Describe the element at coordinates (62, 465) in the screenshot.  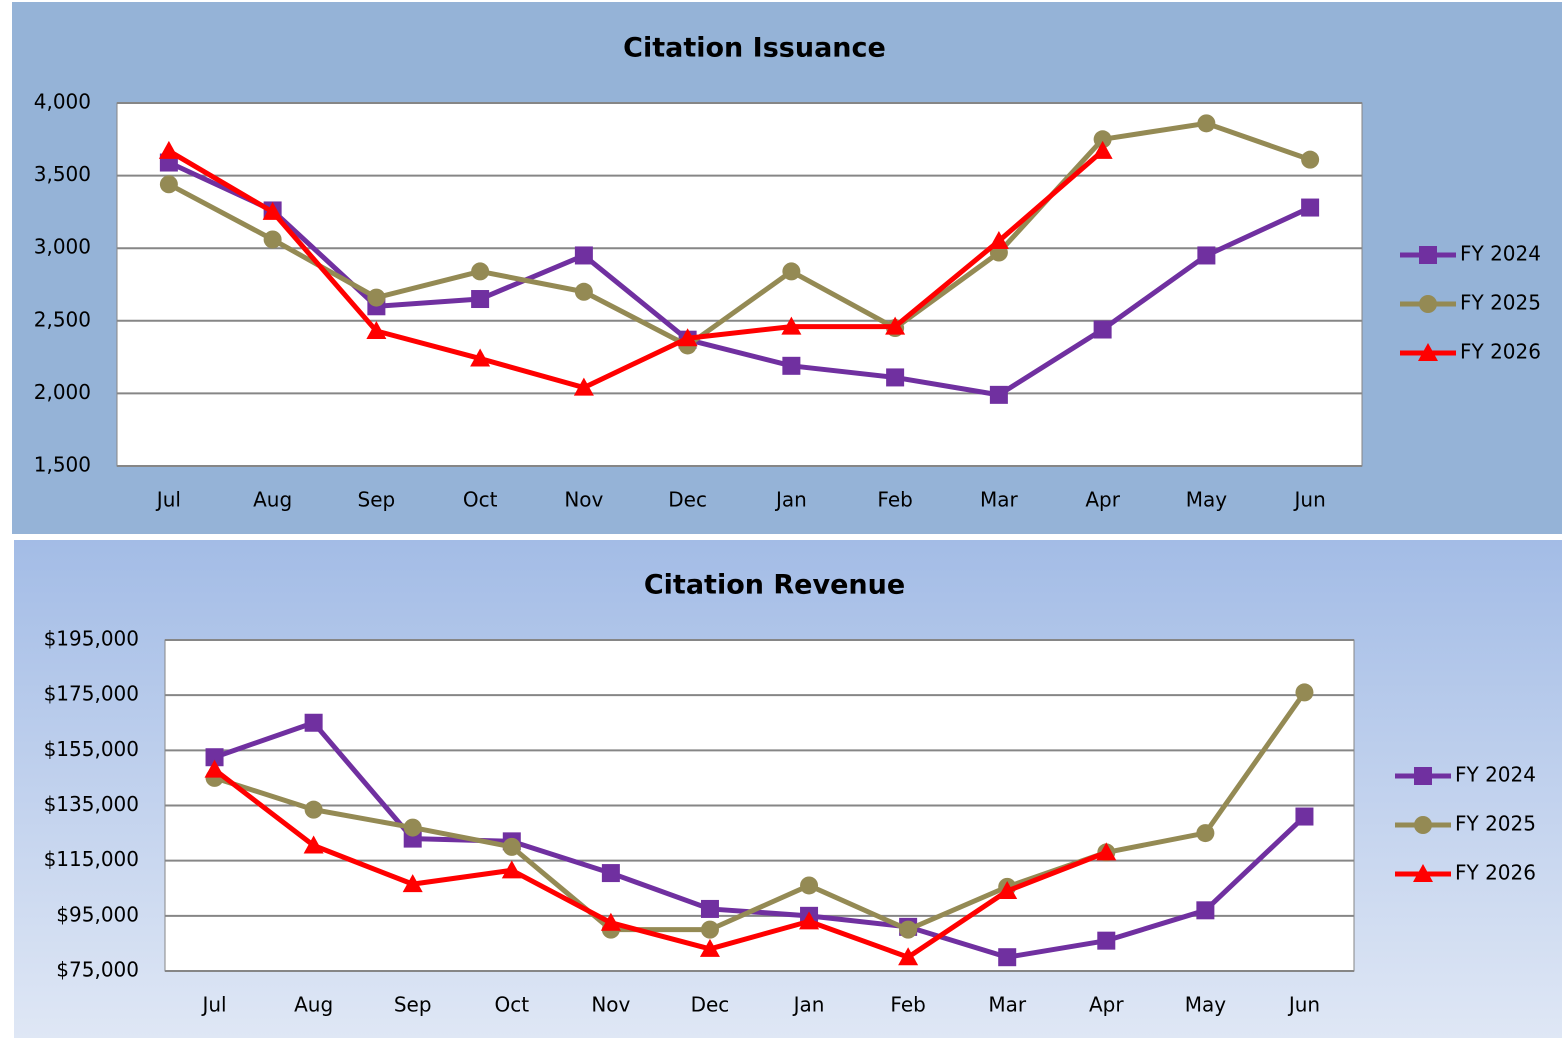
I see `y-tick-label: 1,500` at that location.